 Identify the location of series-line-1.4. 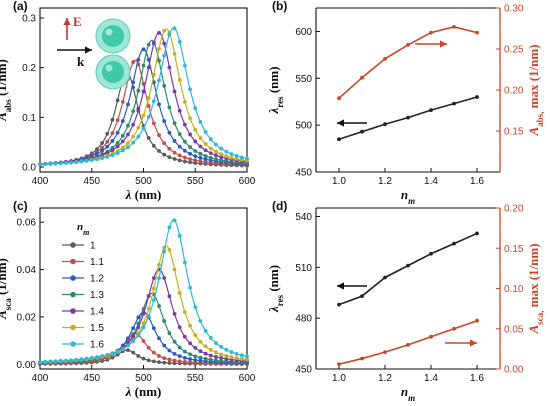
(143, 316).